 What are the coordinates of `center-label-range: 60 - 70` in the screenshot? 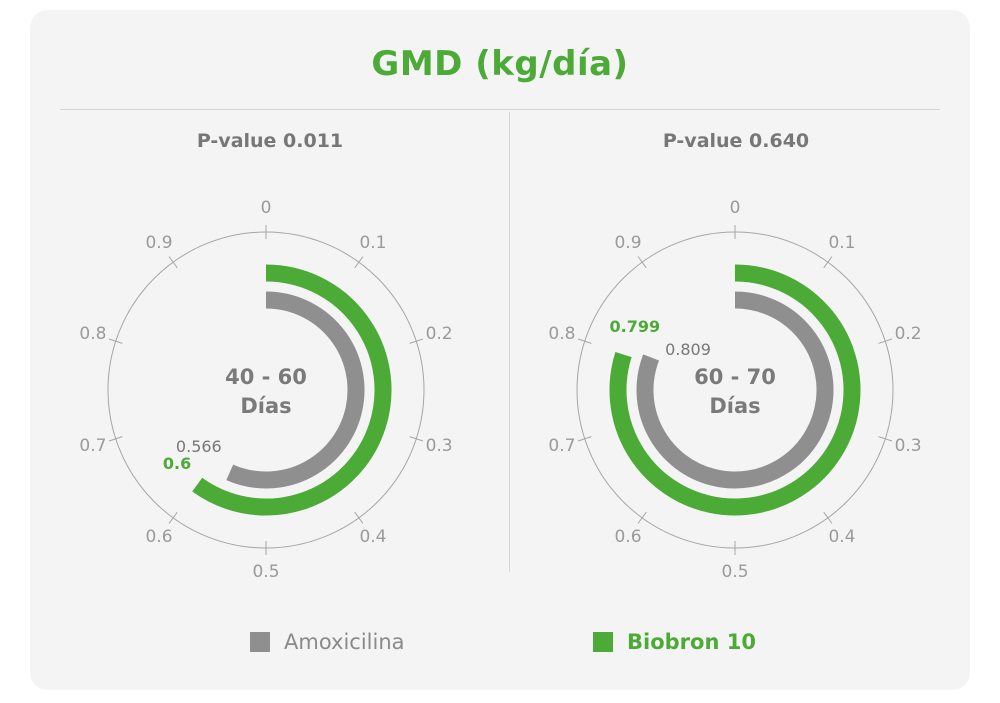 It's located at (735, 377).